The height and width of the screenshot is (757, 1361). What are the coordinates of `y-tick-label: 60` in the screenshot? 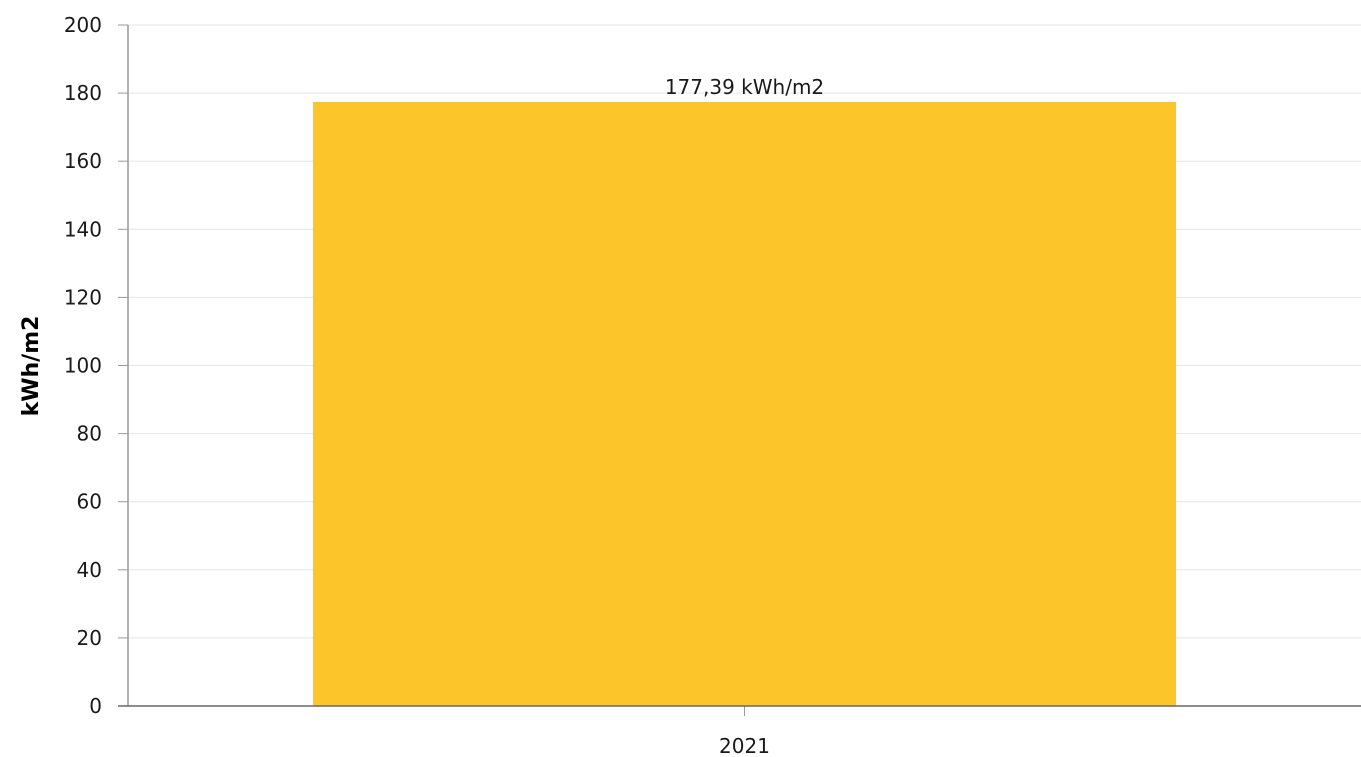 It's located at (89, 502).